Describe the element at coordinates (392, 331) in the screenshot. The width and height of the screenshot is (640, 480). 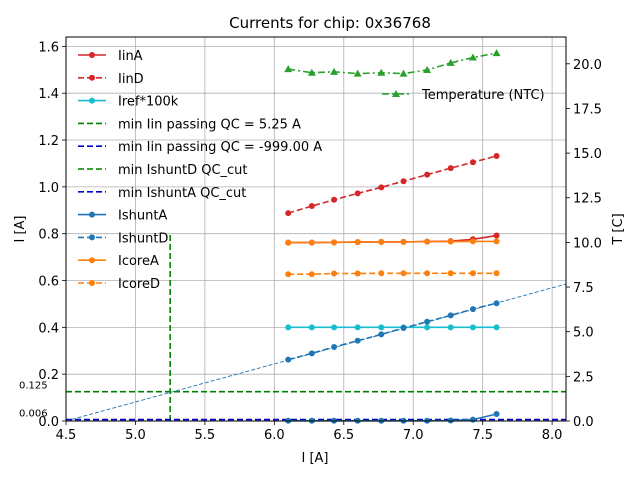
I see `series-line-ishuntd` at that location.